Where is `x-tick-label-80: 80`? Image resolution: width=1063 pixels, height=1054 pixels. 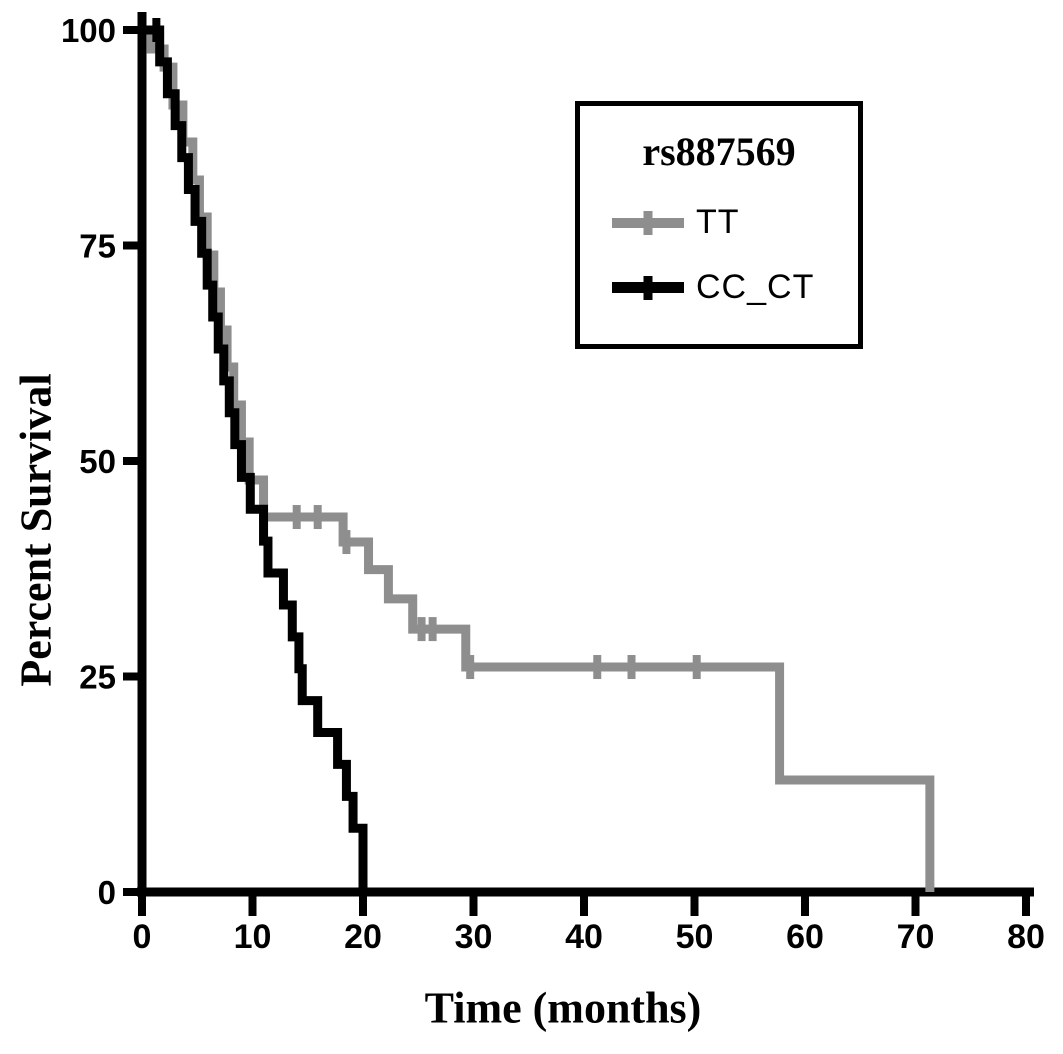
x-tick-label-80: 80 is located at coordinates (1026, 937).